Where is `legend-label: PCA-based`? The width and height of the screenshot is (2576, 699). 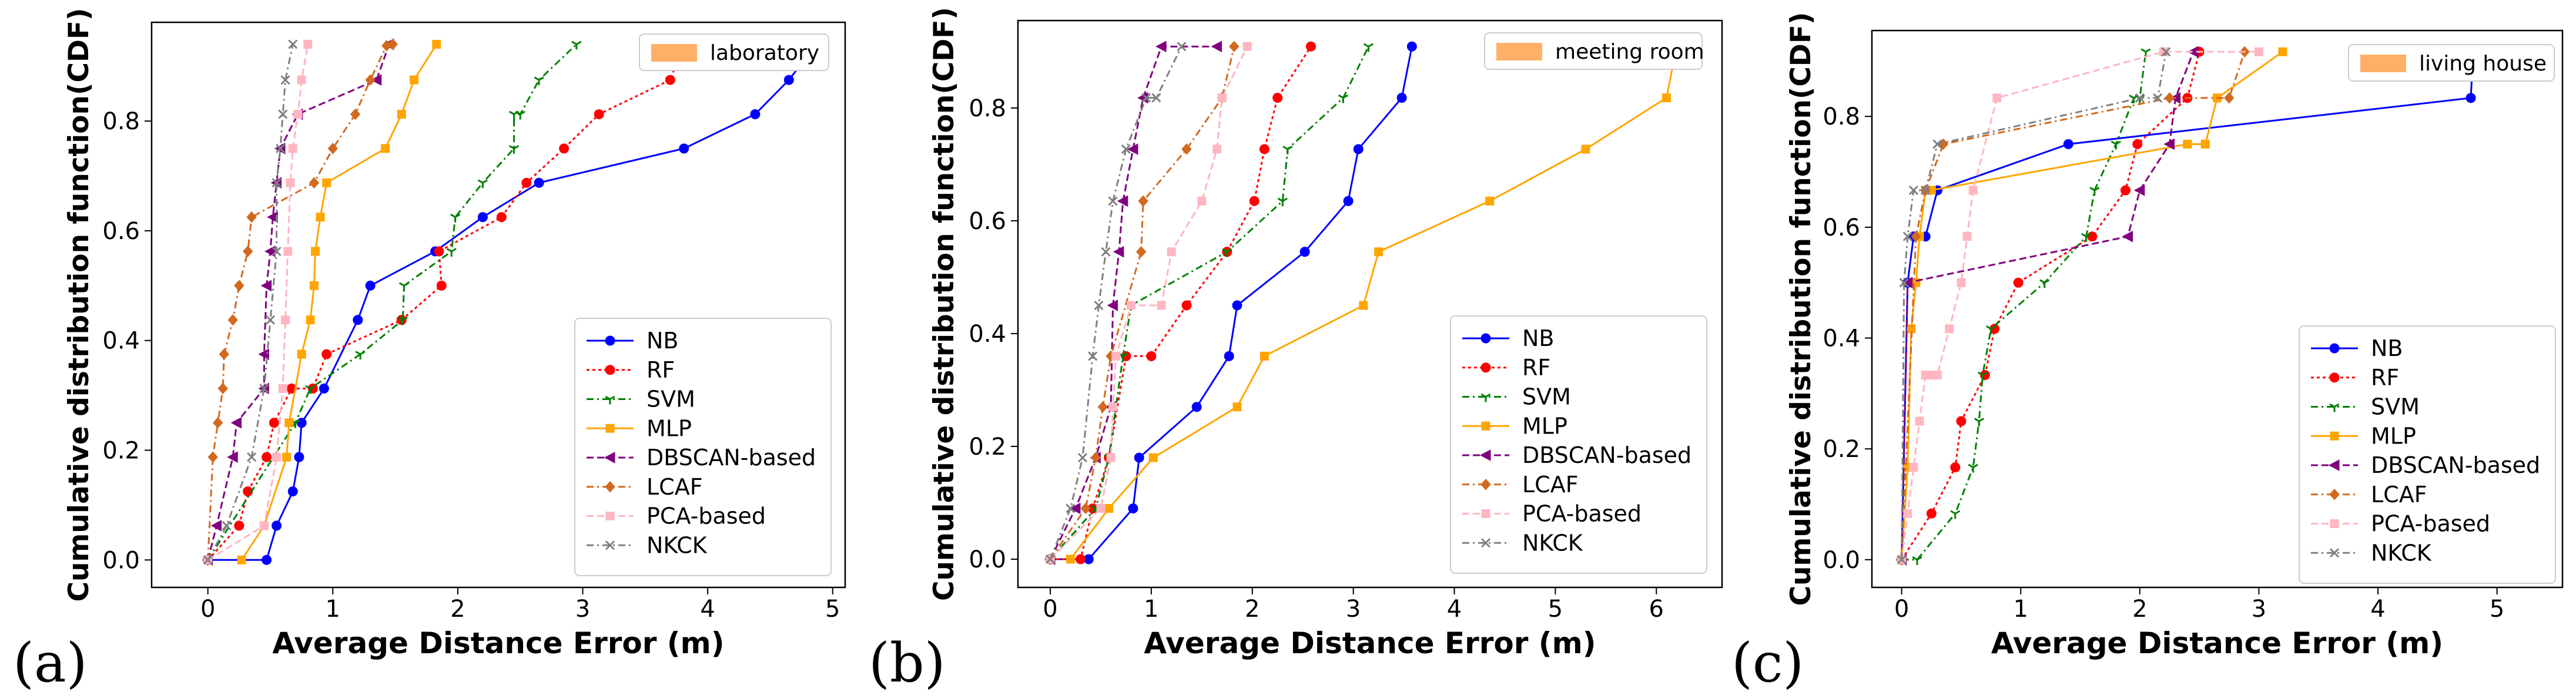 legend-label: PCA-based is located at coordinates (1582, 514).